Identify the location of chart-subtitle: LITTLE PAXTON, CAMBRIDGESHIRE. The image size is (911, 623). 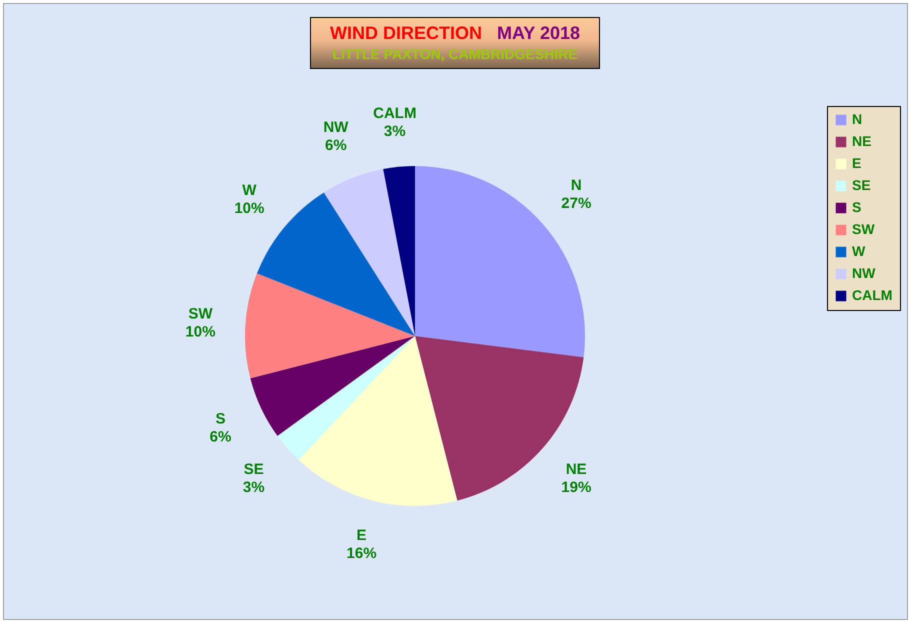
(455, 54).